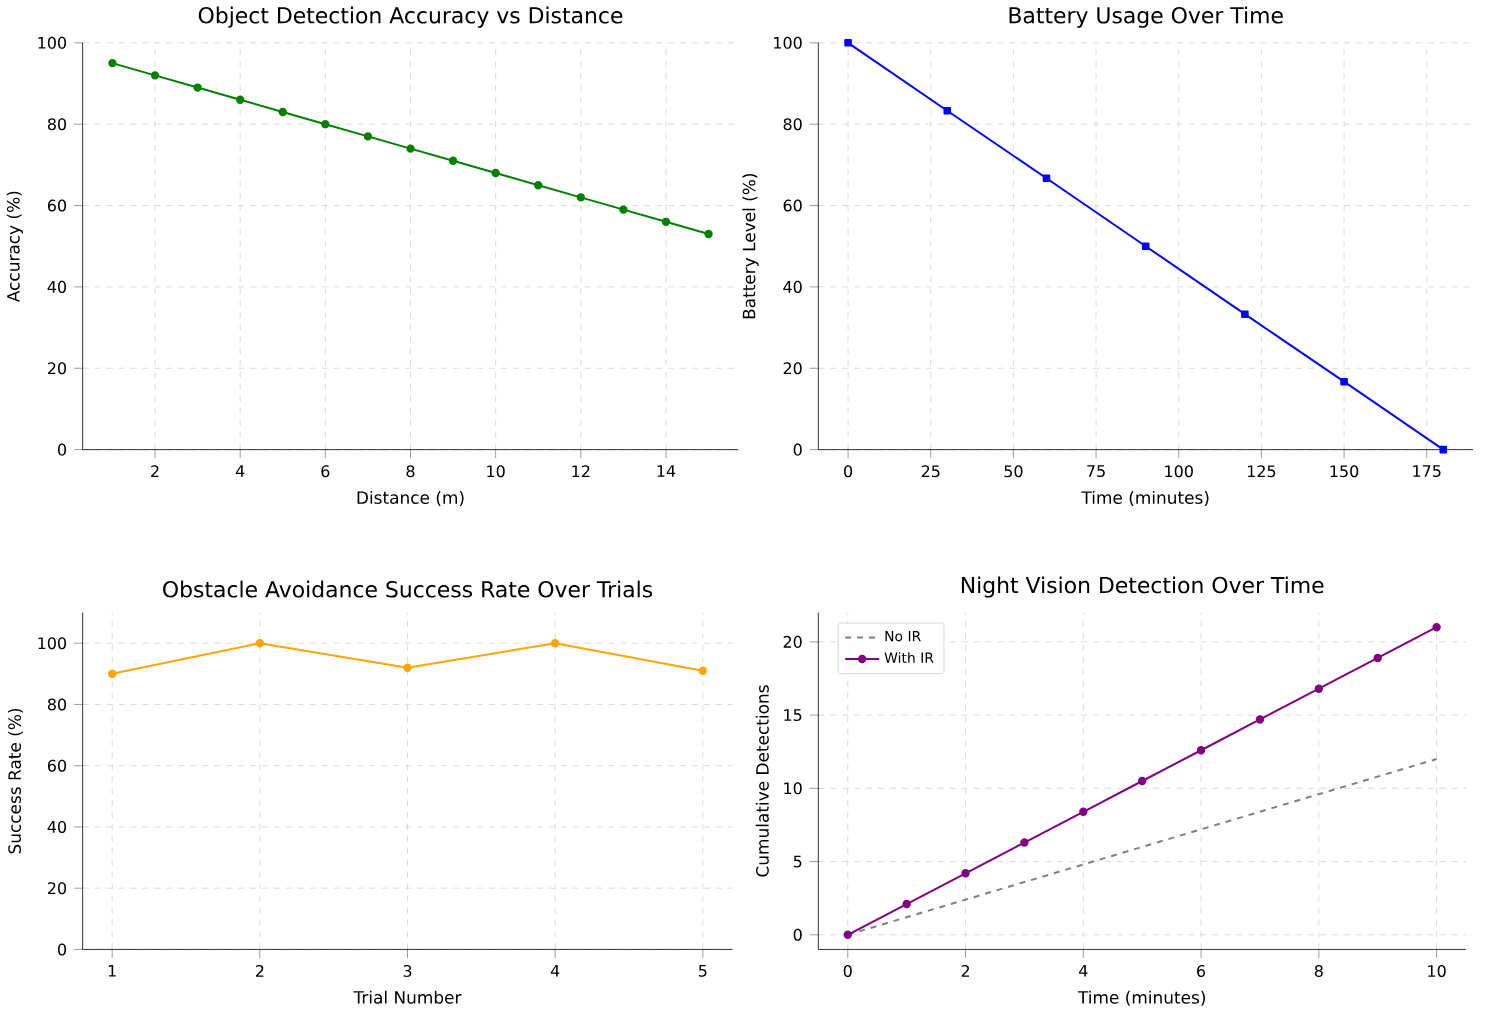 The height and width of the screenshot is (1012, 1492). I want to click on chart-title: Obstacle Avoidance Success Rate Over Trials, so click(408, 589).